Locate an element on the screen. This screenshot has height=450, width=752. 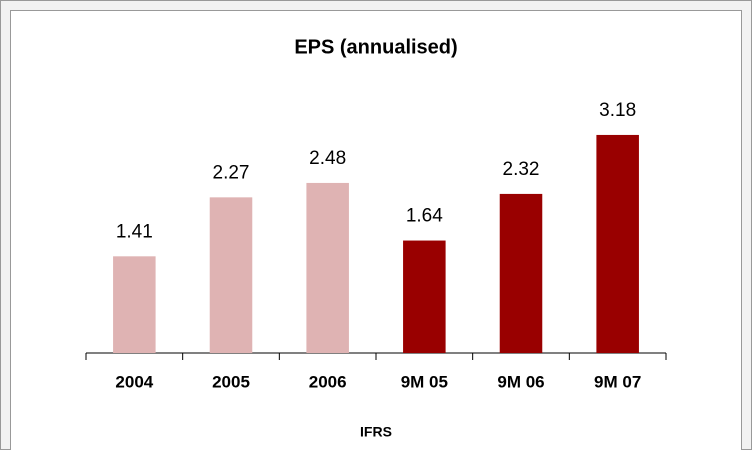
x-tick-label: 9M 06 is located at coordinates (520, 381).